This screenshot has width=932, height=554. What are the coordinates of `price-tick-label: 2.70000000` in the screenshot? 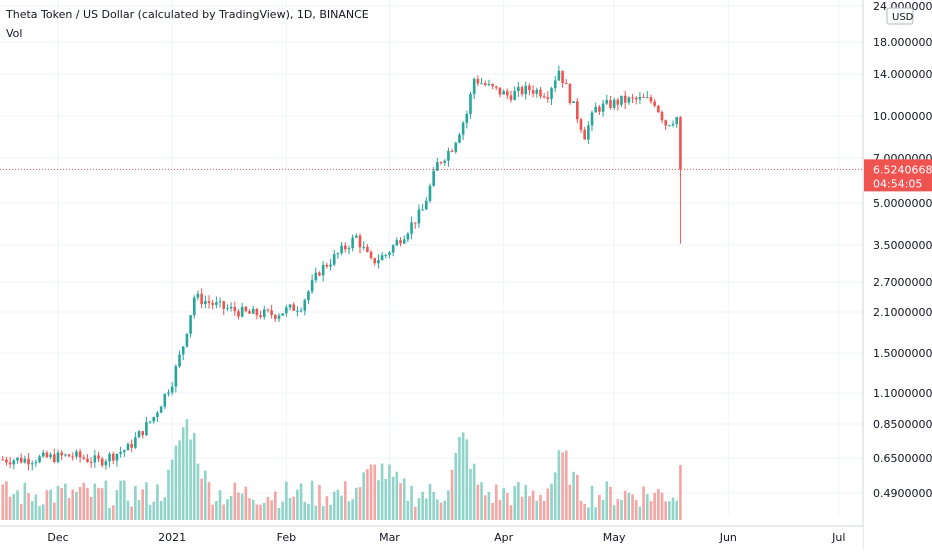 It's located at (902, 282).